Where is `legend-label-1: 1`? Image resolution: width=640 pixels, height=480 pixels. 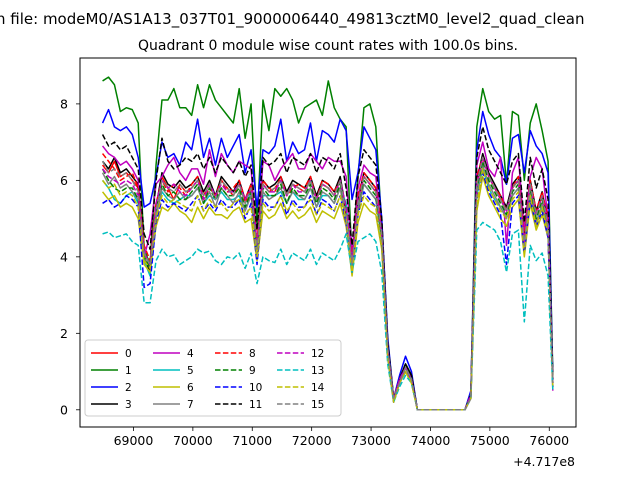
legend-label-1: 1 is located at coordinates (128, 371).